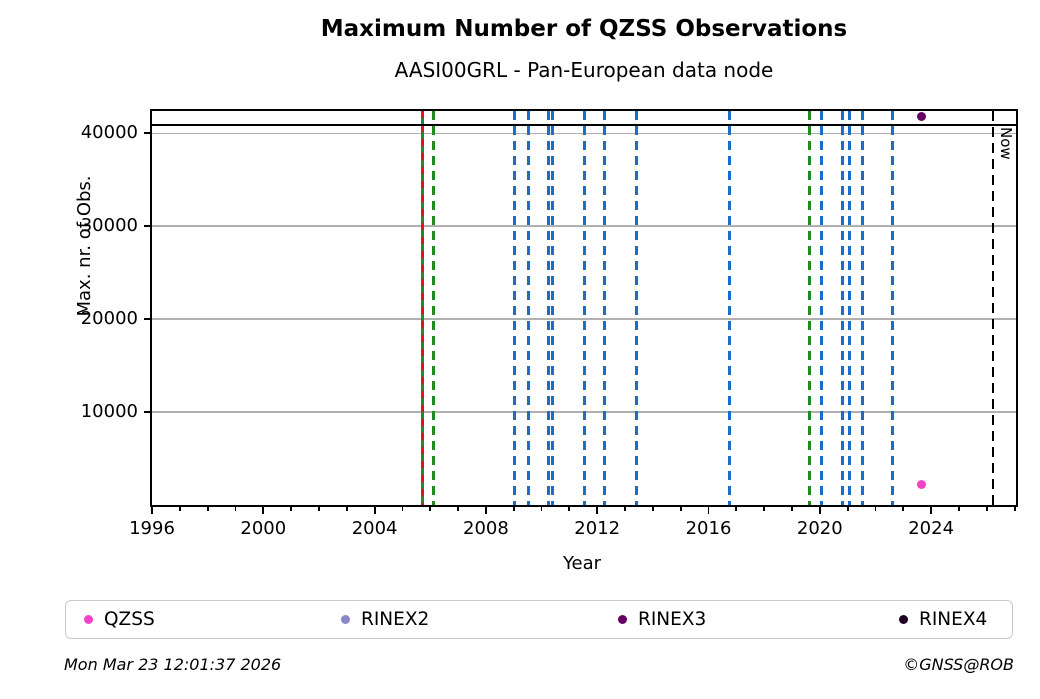 This screenshot has width=1040, height=699. What do you see at coordinates (597, 510) in the screenshot?
I see `x-tick-major-2012` at bounding box center [597, 510].